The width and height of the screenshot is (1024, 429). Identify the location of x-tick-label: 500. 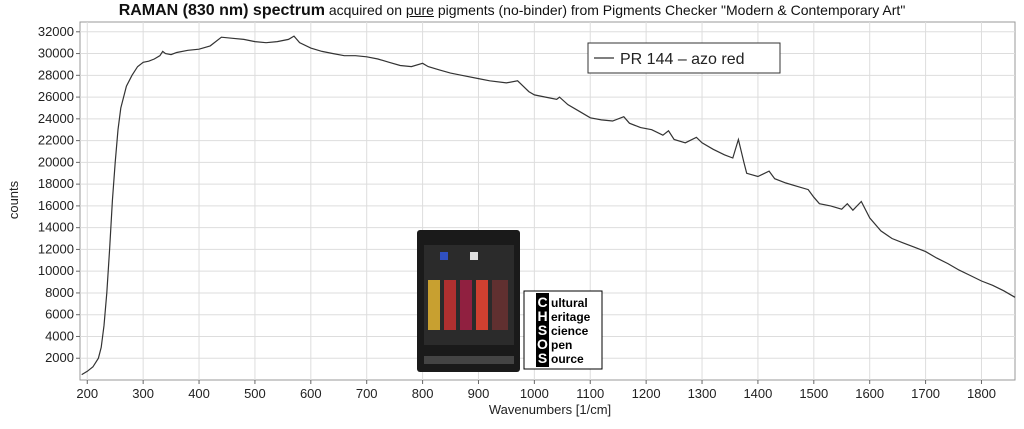
(255, 393).